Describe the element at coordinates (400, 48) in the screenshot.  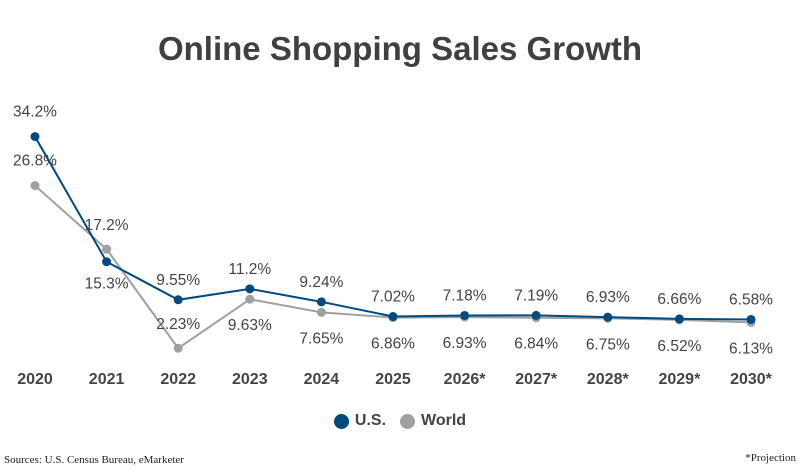
I see `chart-title: Online Shopping Sales Growth` at that location.